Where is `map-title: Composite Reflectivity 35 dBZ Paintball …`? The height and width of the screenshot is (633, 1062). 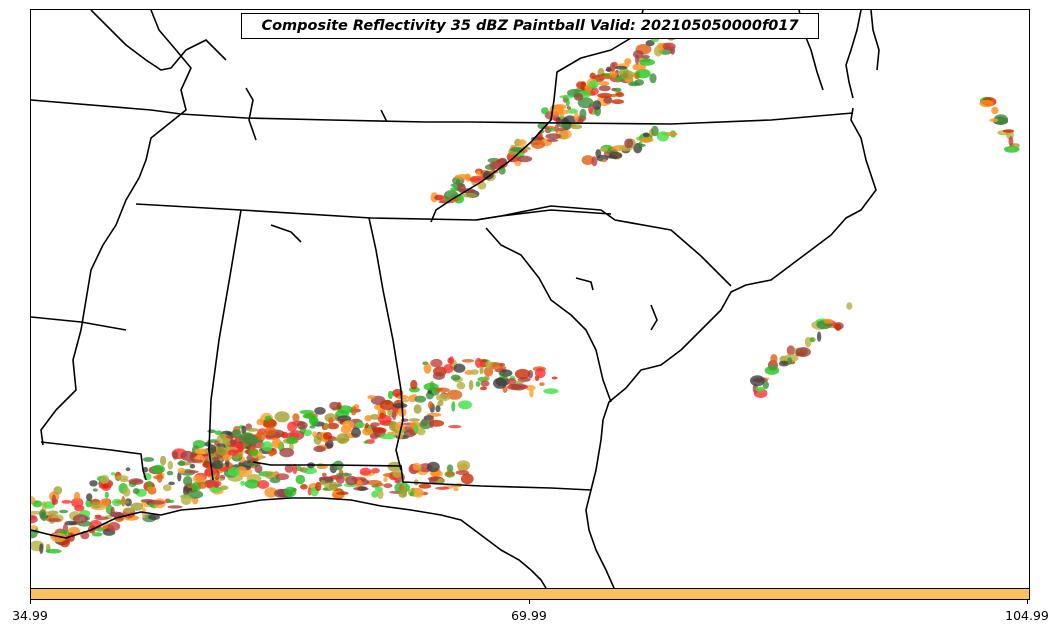 map-title: Composite Reflectivity 35 dBZ Paintball … is located at coordinates (530, 26).